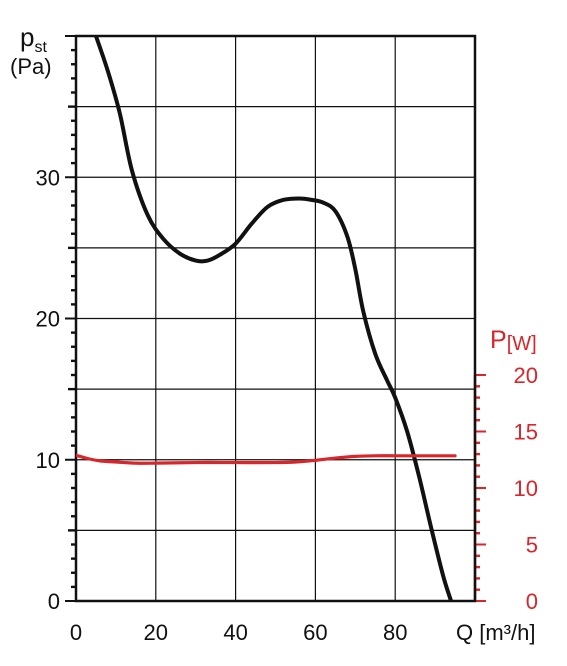 The width and height of the screenshot is (567, 666). What do you see at coordinates (40, 47) in the screenshot?
I see `left-axis-title-sub: st` at bounding box center [40, 47].